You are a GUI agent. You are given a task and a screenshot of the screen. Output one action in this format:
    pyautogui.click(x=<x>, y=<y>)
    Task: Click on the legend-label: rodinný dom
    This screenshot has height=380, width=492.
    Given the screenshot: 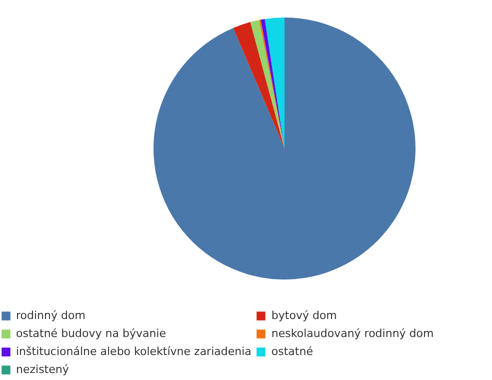 What is the action you would take?
    pyautogui.click(x=51, y=315)
    